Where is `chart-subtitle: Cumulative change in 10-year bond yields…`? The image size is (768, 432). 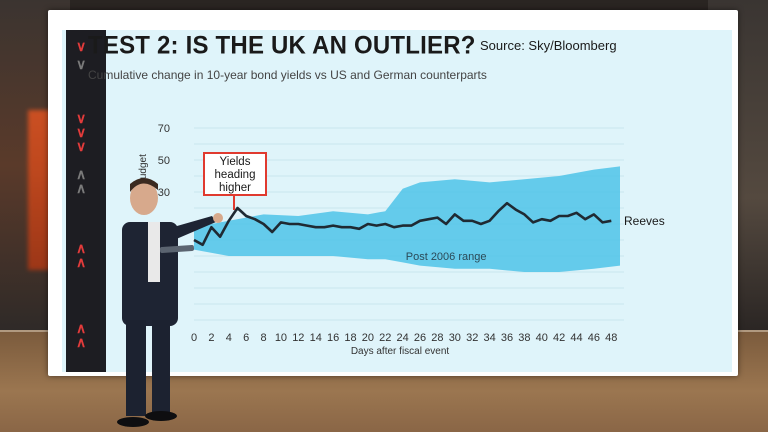 chart-subtitle: Cumulative change in 10-year bond yields… is located at coordinates (287, 75).